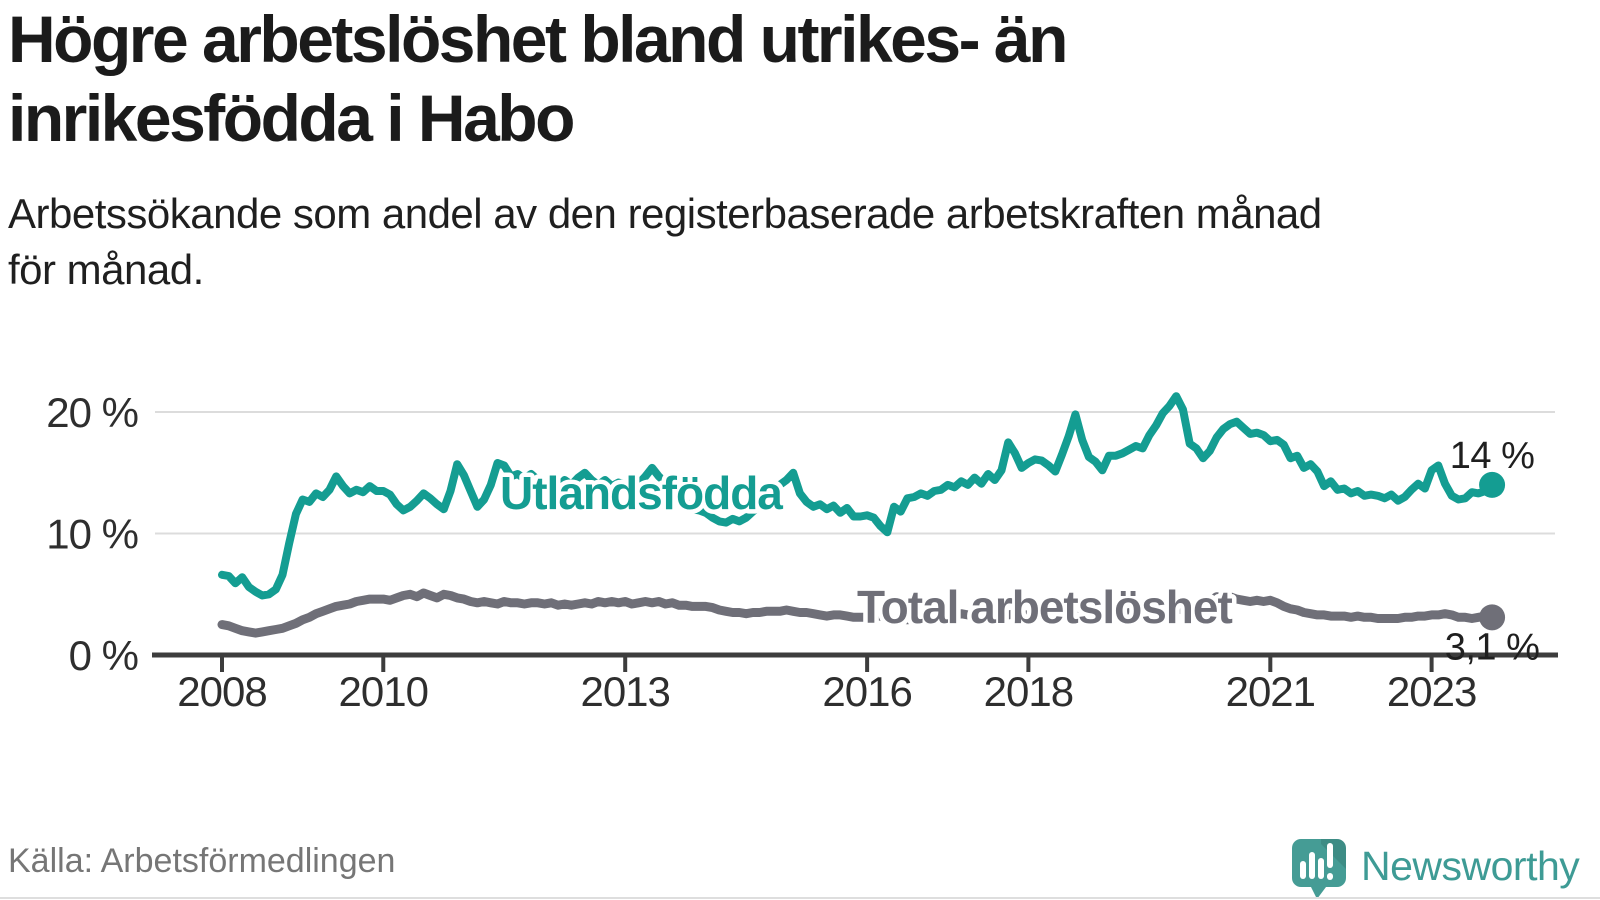  What do you see at coordinates (291, 118) in the screenshot?
I see `title-line-2: inrikesfödda i Habo` at bounding box center [291, 118].